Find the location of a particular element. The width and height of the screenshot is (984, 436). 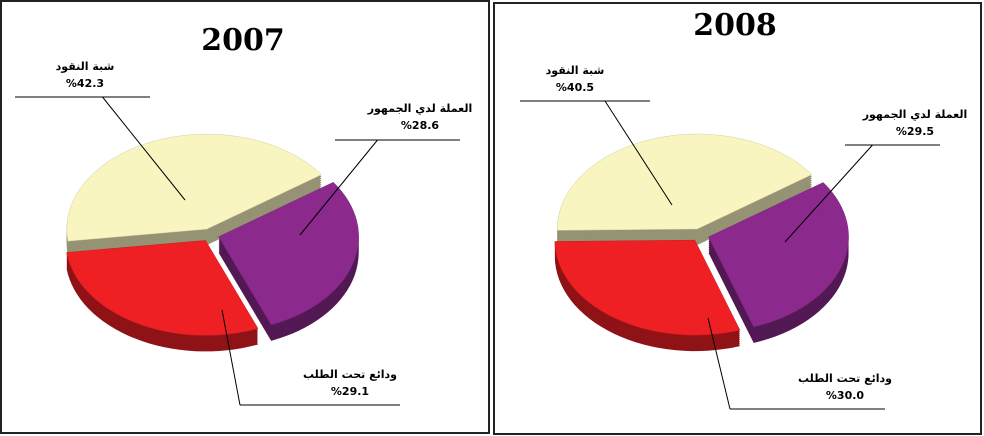

slice-value-label: %28.6 is located at coordinates (420, 125).